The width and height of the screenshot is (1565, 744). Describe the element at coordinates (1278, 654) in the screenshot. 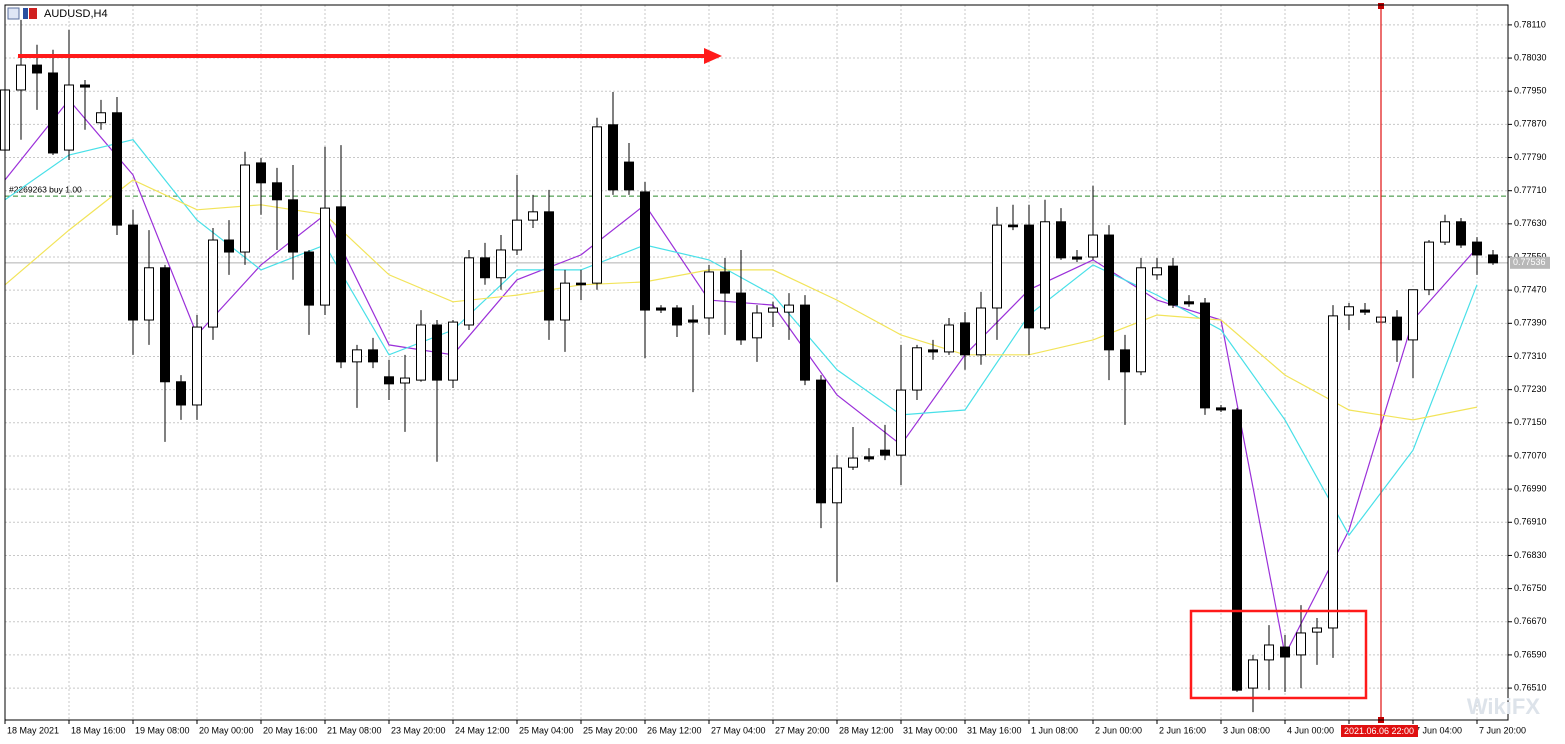

I see `annotation-box` at that location.